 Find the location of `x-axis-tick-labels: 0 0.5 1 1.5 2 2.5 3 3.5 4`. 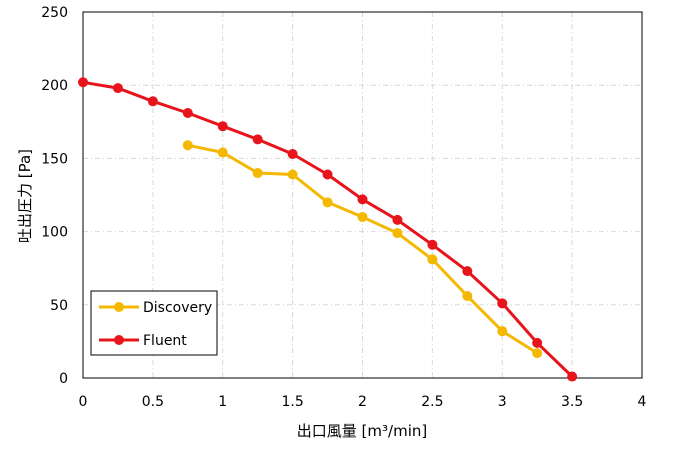

x-axis-tick-labels: 0 0.5 1 1.5 2 2.5 3 3.5 4 is located at coordinates (363, 402).